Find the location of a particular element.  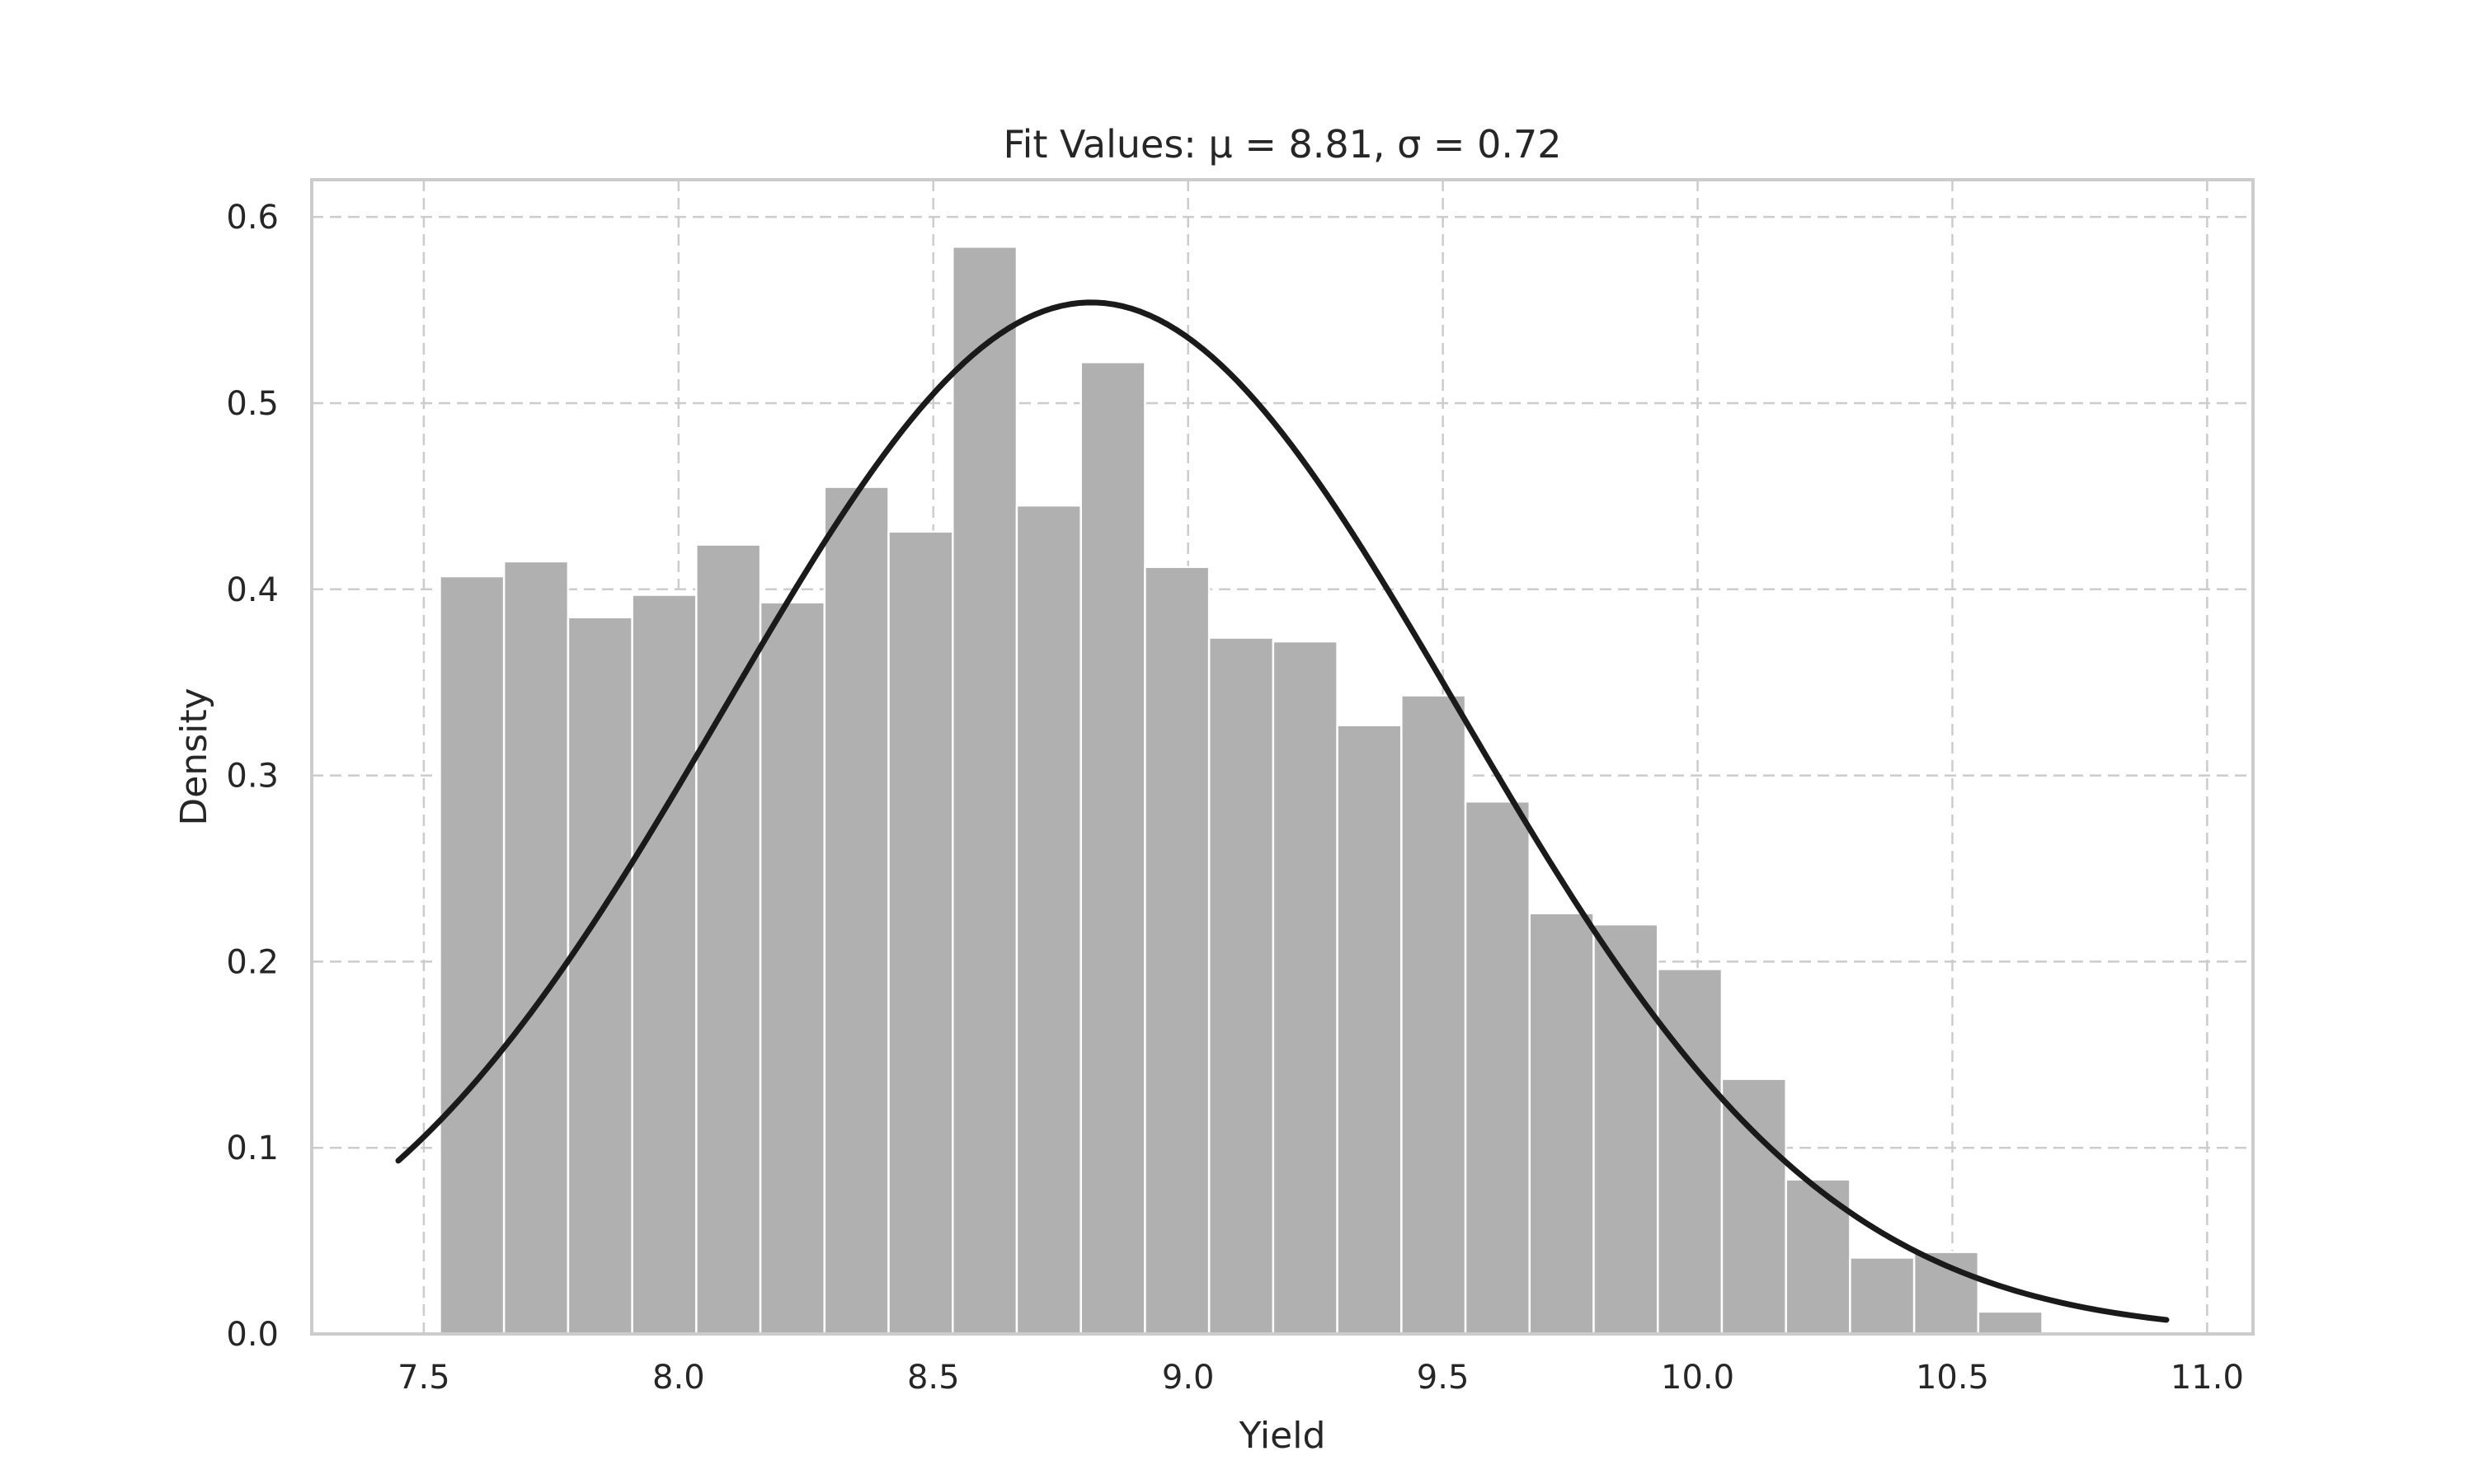

x-tick-label: 8.0 is located at coordinates (678, 1378).